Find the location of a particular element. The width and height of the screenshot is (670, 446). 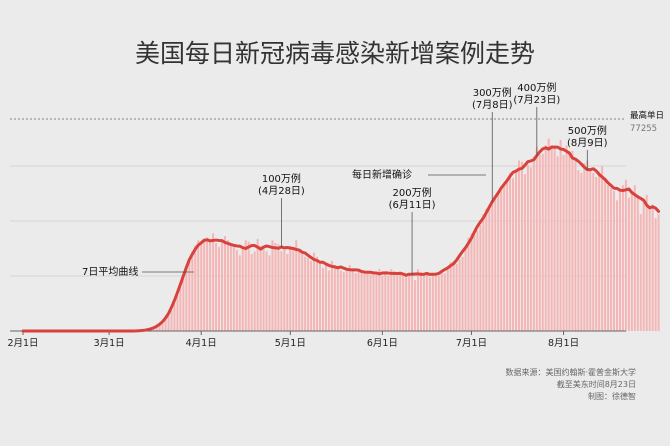

x-tick-label: 7月1日 is located at coordinates (471, 343).